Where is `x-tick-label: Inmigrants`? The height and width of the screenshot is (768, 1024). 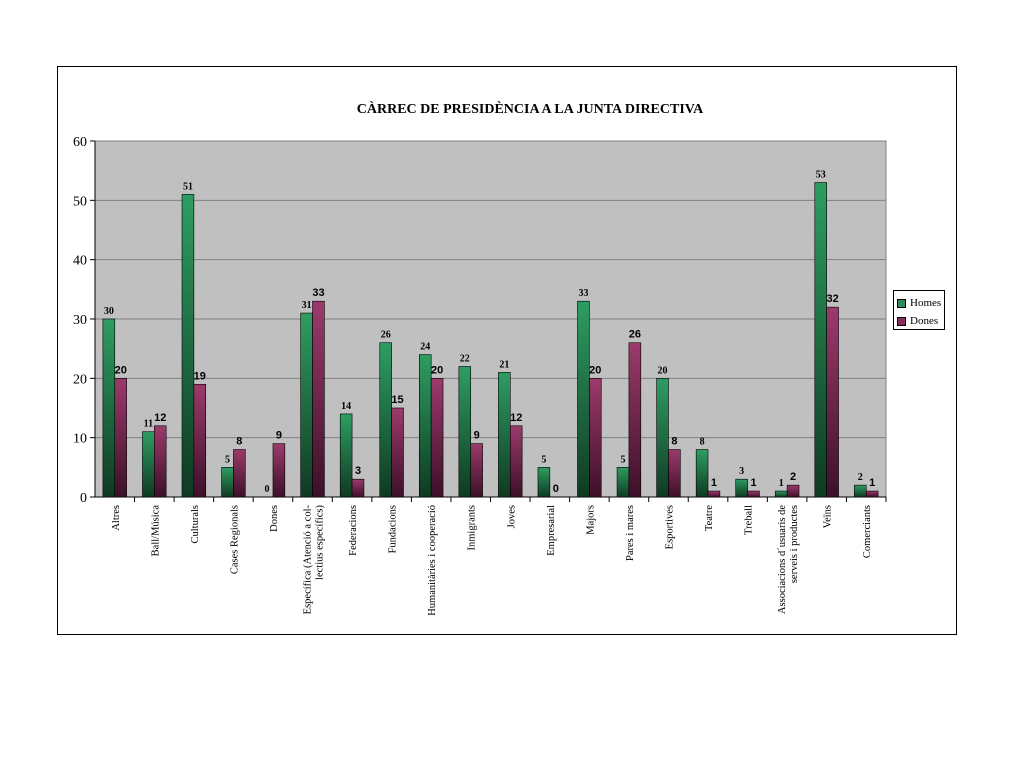 x-tick-label: Inmigrants is located at coordinates (472, 528).